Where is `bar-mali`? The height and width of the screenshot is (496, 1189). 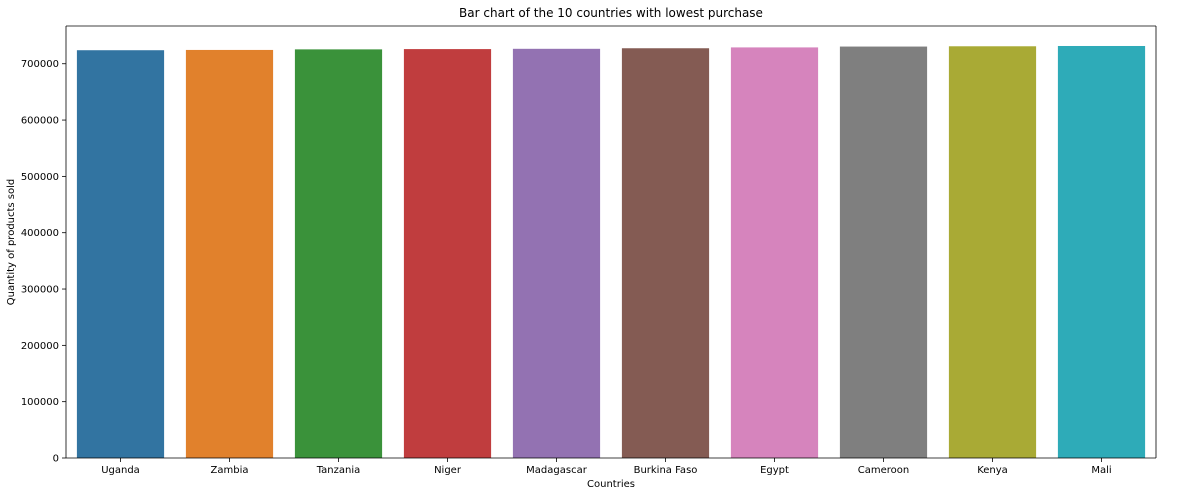
bar-mali is located at coordinates (1101, 252).